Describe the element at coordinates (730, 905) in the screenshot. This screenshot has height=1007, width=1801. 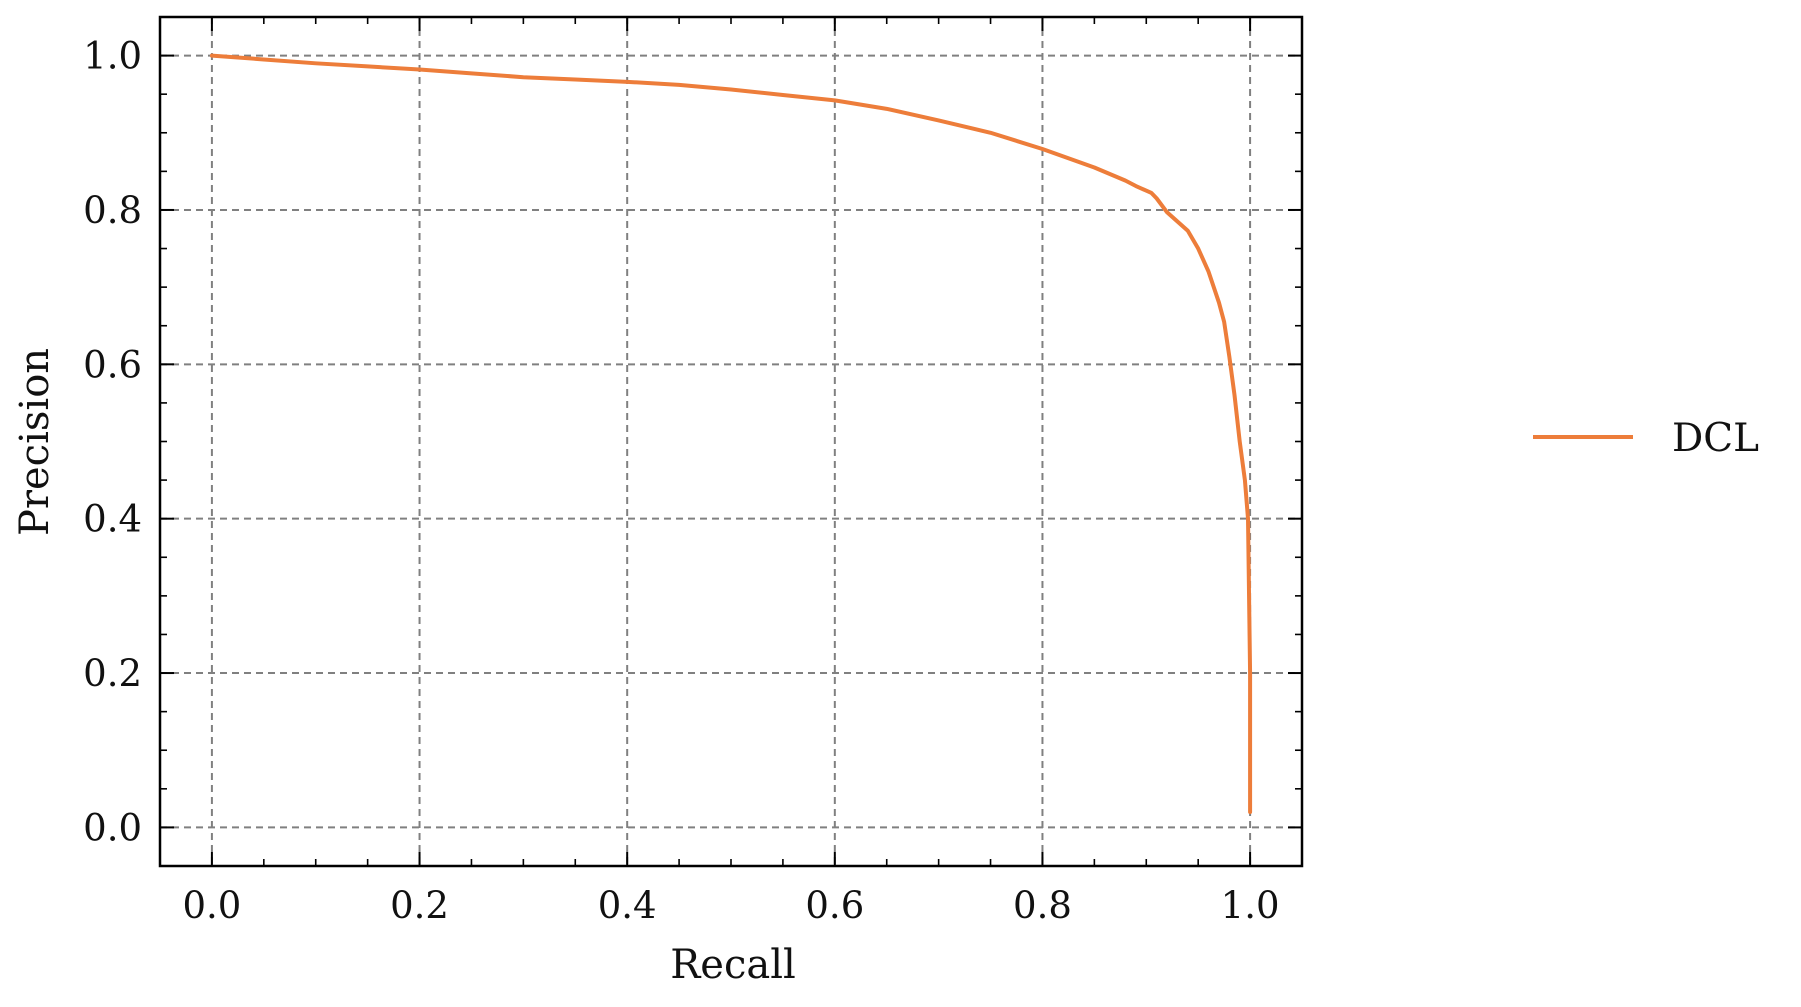
I see `x-tick-labels: 0.0 0.2 0.4 0.6 0.8 1.0` at that location.